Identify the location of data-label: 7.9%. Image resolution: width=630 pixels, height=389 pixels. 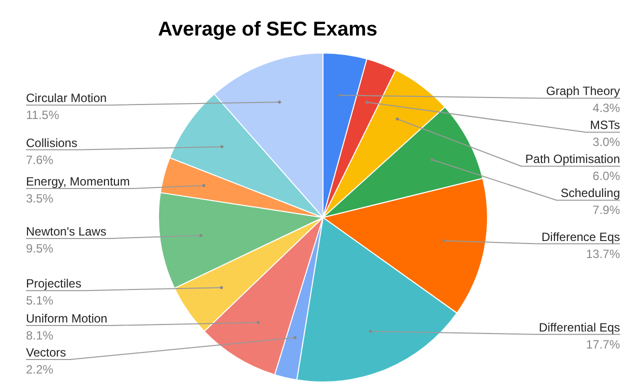
(606, 210).